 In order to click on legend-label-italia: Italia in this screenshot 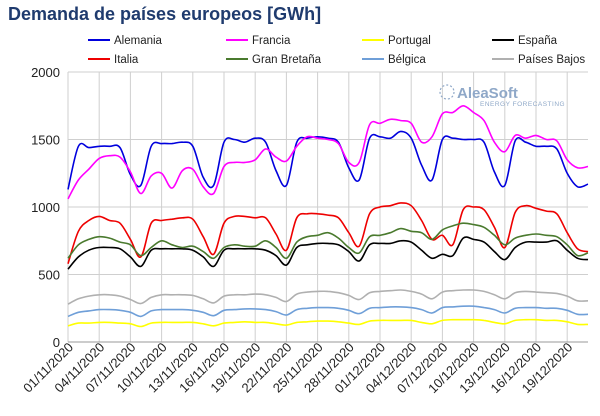, I will do `click(126, 60)`.